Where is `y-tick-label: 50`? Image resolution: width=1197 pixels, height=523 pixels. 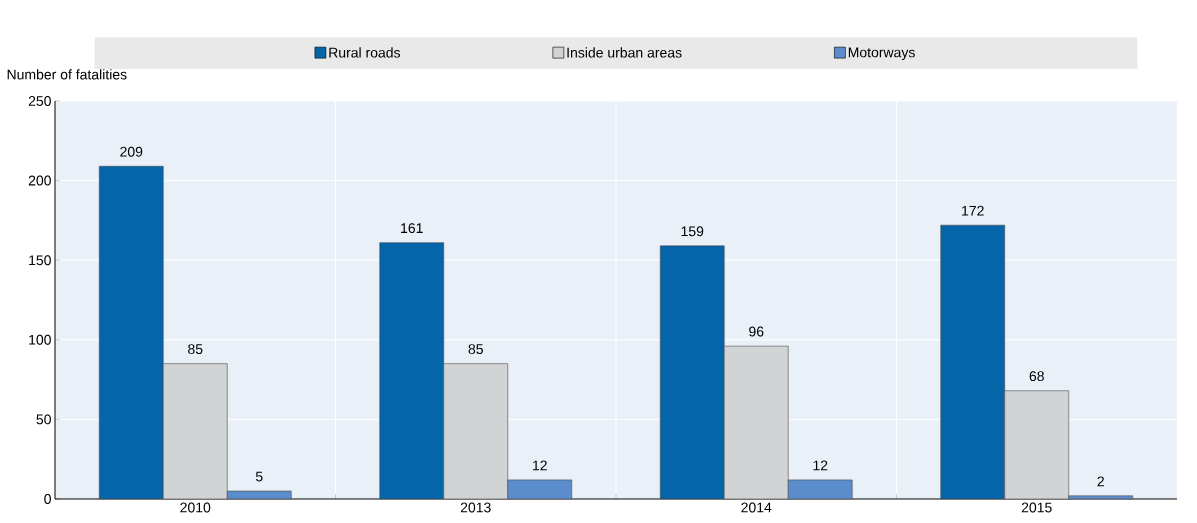
y-tick-label: 50 is located at coordinates (43, 419).